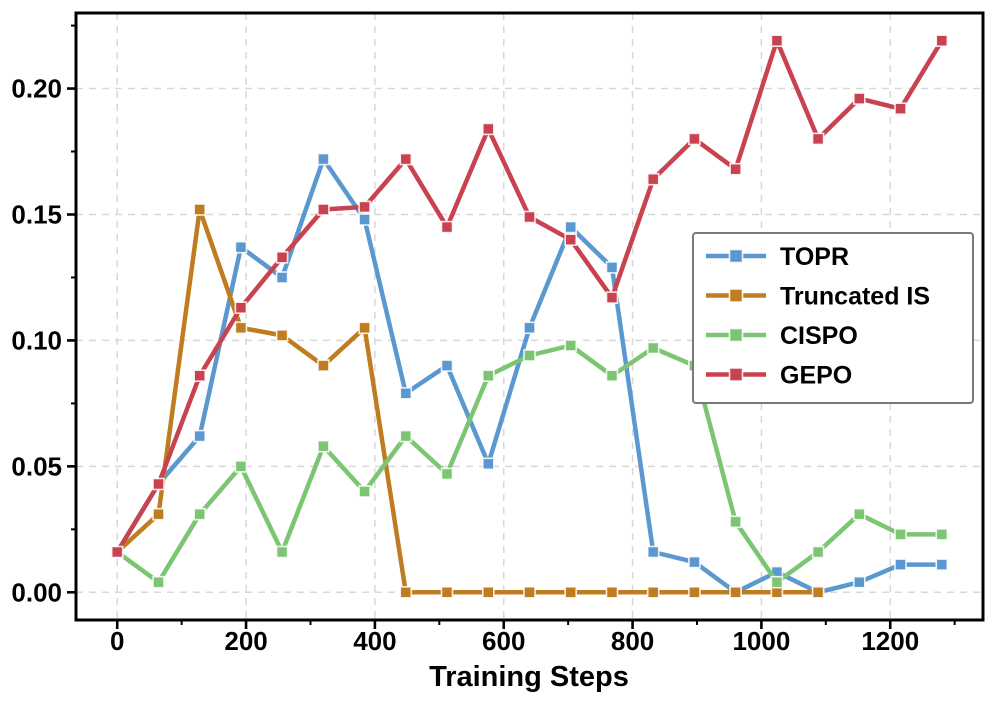 This screenshot has height=710, width=997. I want to click on legend-item-topr: TOPR, so click(777, 257).